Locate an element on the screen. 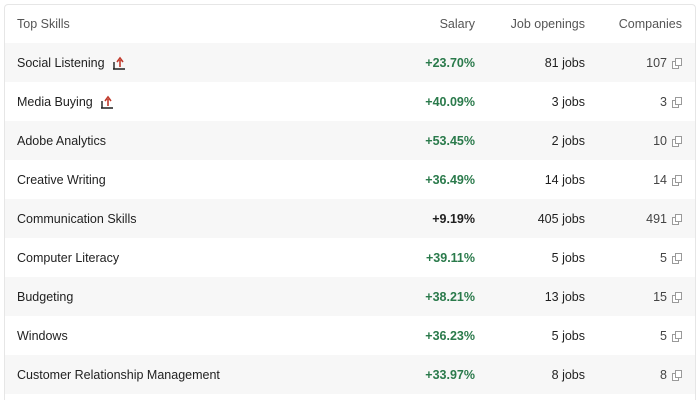  job-openings: 8 jobs is located at coordinates (568, 374).